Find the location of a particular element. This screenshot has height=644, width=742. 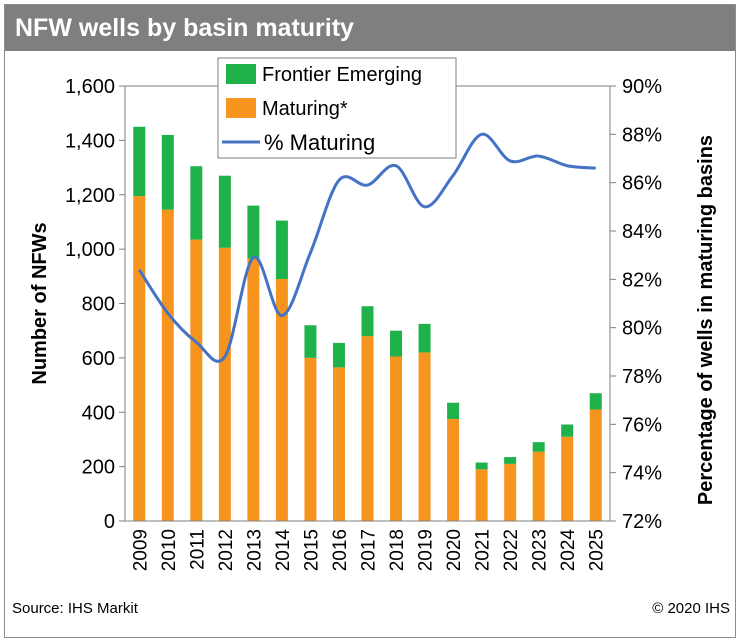

legend-label-maturing: Maturing* is located at coordinates (305, 109).